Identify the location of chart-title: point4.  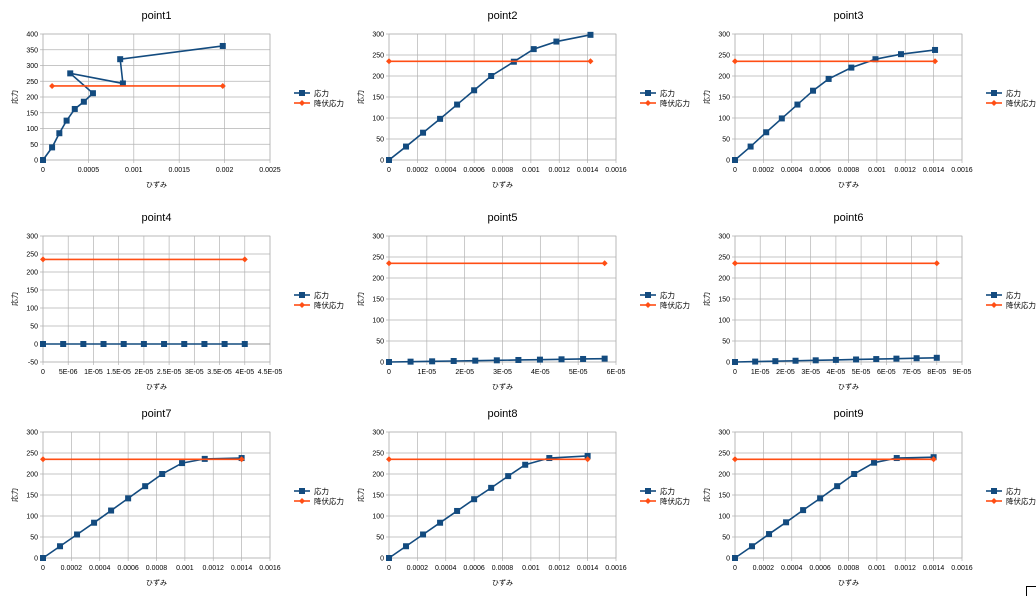
(157, 218).